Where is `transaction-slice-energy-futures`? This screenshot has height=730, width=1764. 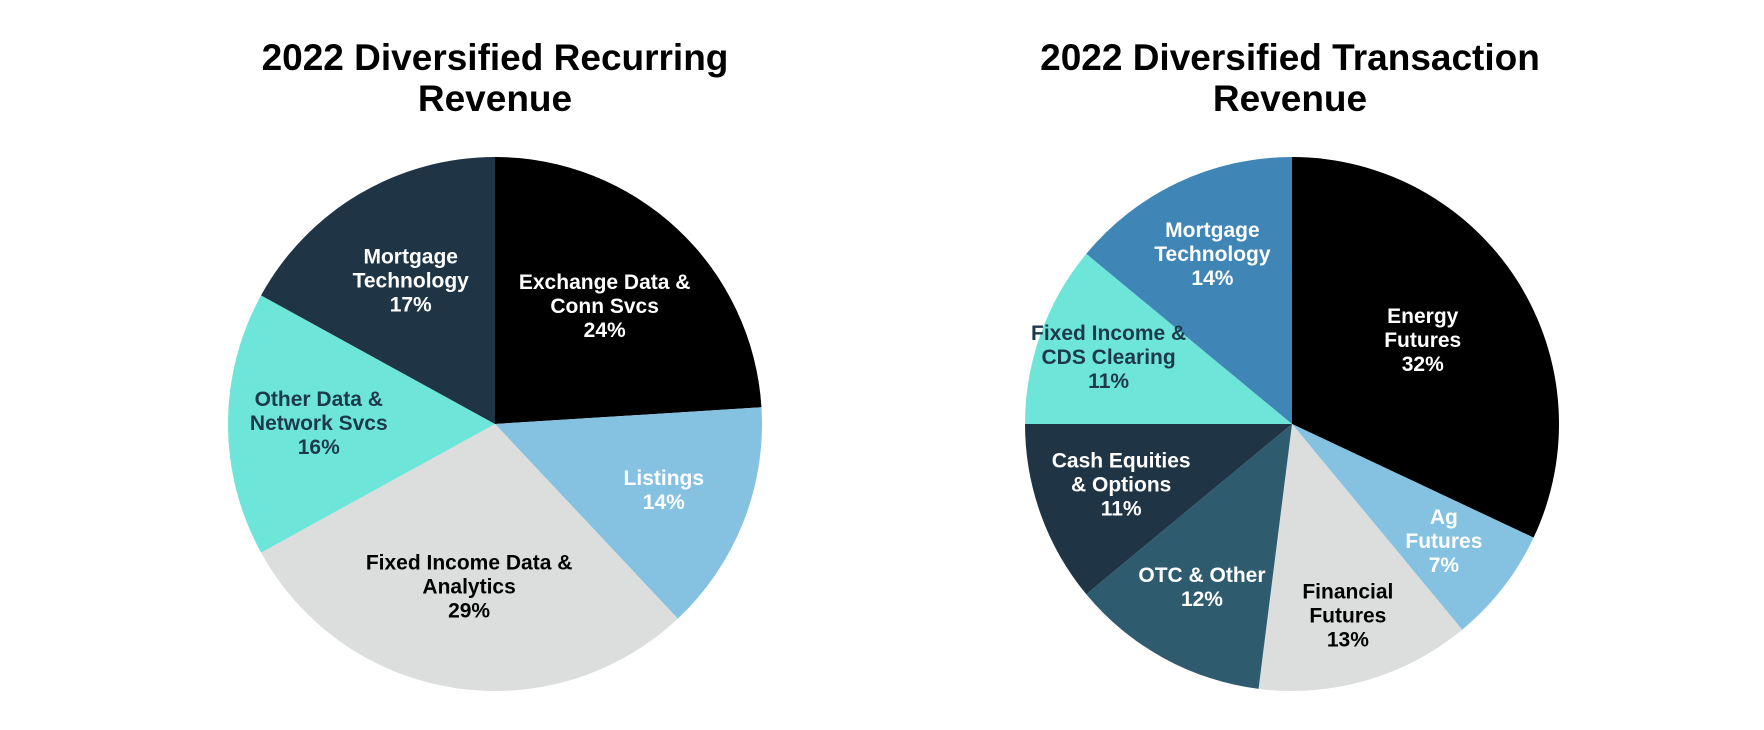 transaction-slice-energy-futures is located at coordinates (1425, 347).